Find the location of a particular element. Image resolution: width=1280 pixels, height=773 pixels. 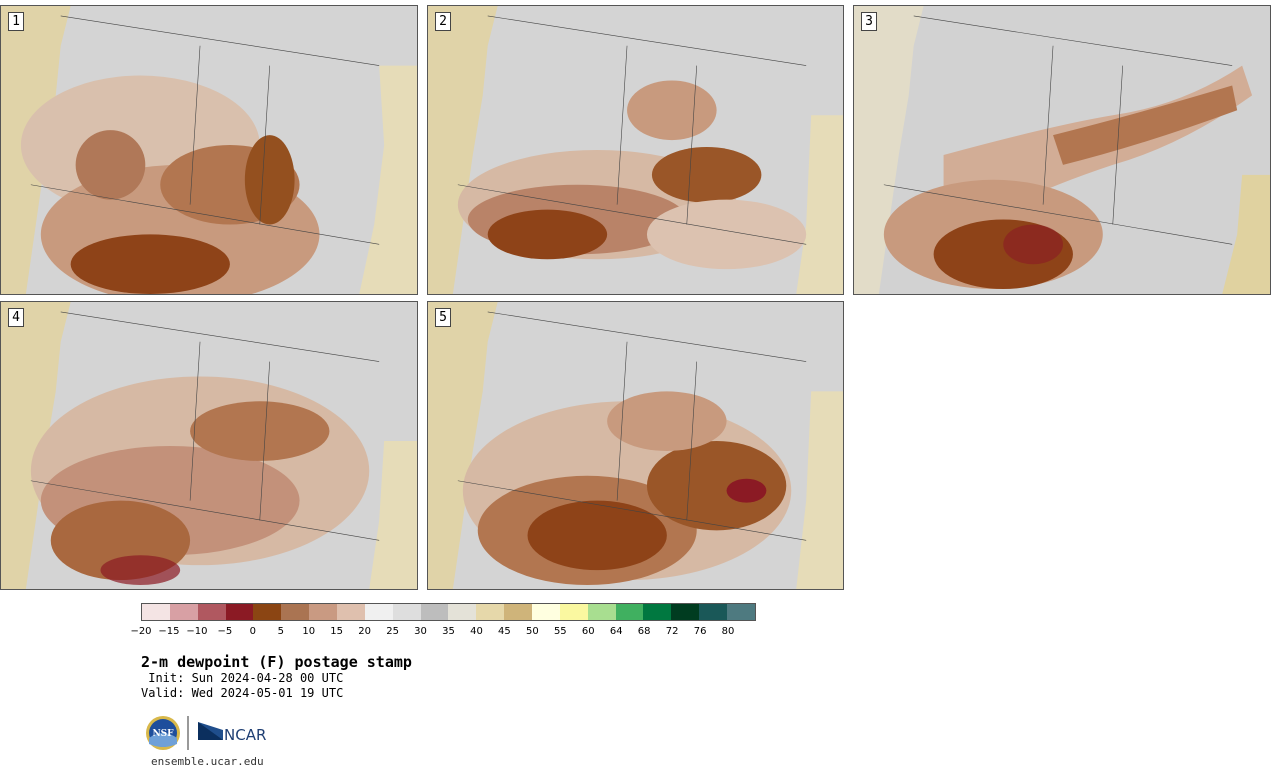

stamp-panel-2: 2 is located at coordinates (635, 150).